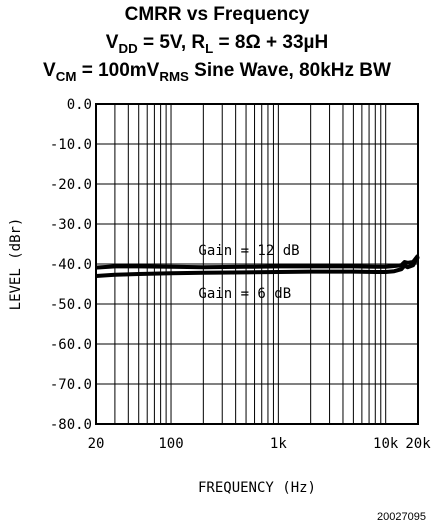  What do you see at coordinates (49, 70) in the screenshot?
I see `title3-part-a: V` at bounding box center [49, 70].